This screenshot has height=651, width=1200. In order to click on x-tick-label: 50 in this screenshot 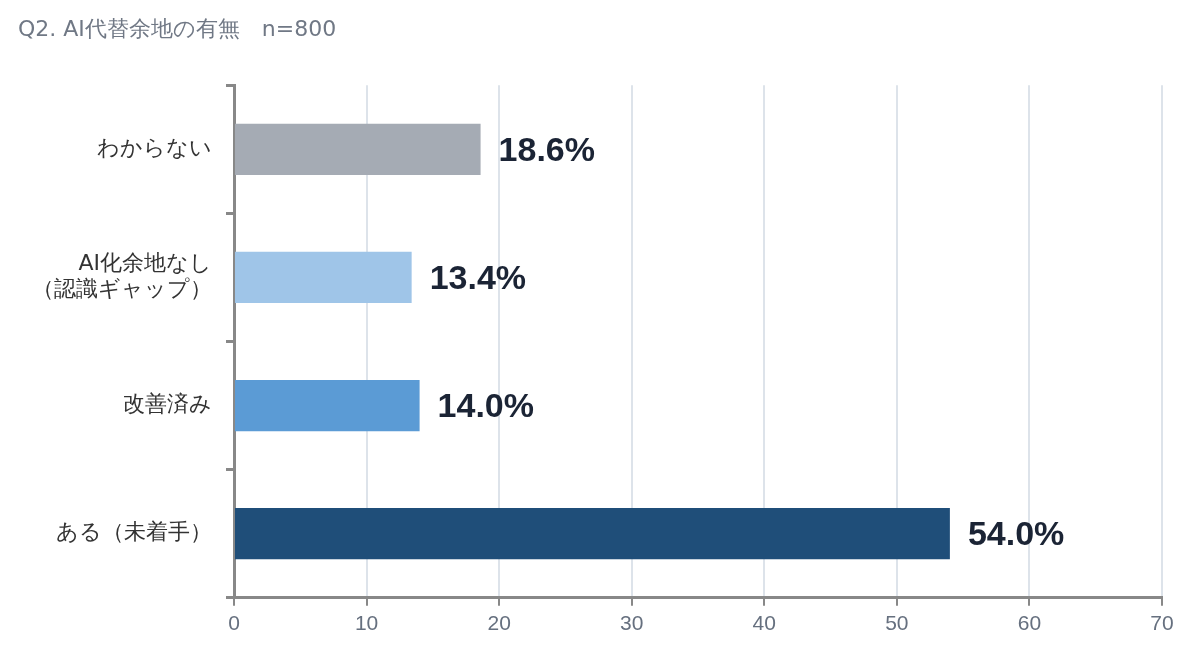, I will do `click(897, 623)`.